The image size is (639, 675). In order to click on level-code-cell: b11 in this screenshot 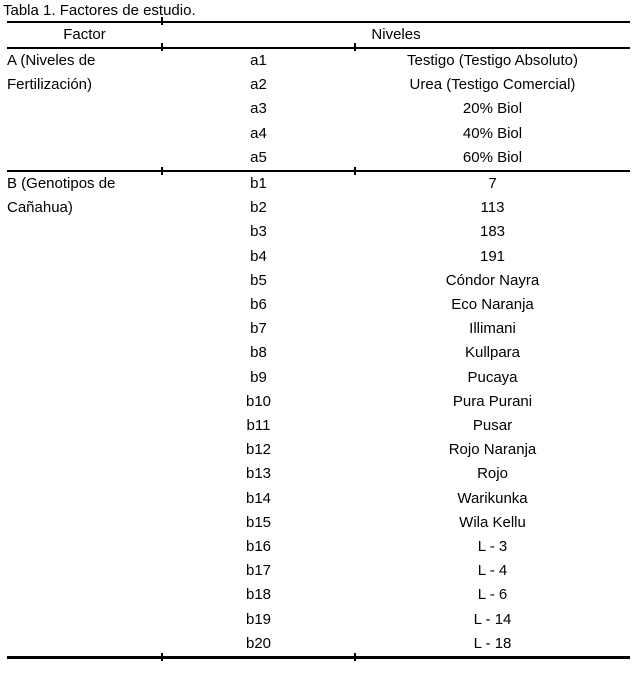, I will do `click(258, 426)`.